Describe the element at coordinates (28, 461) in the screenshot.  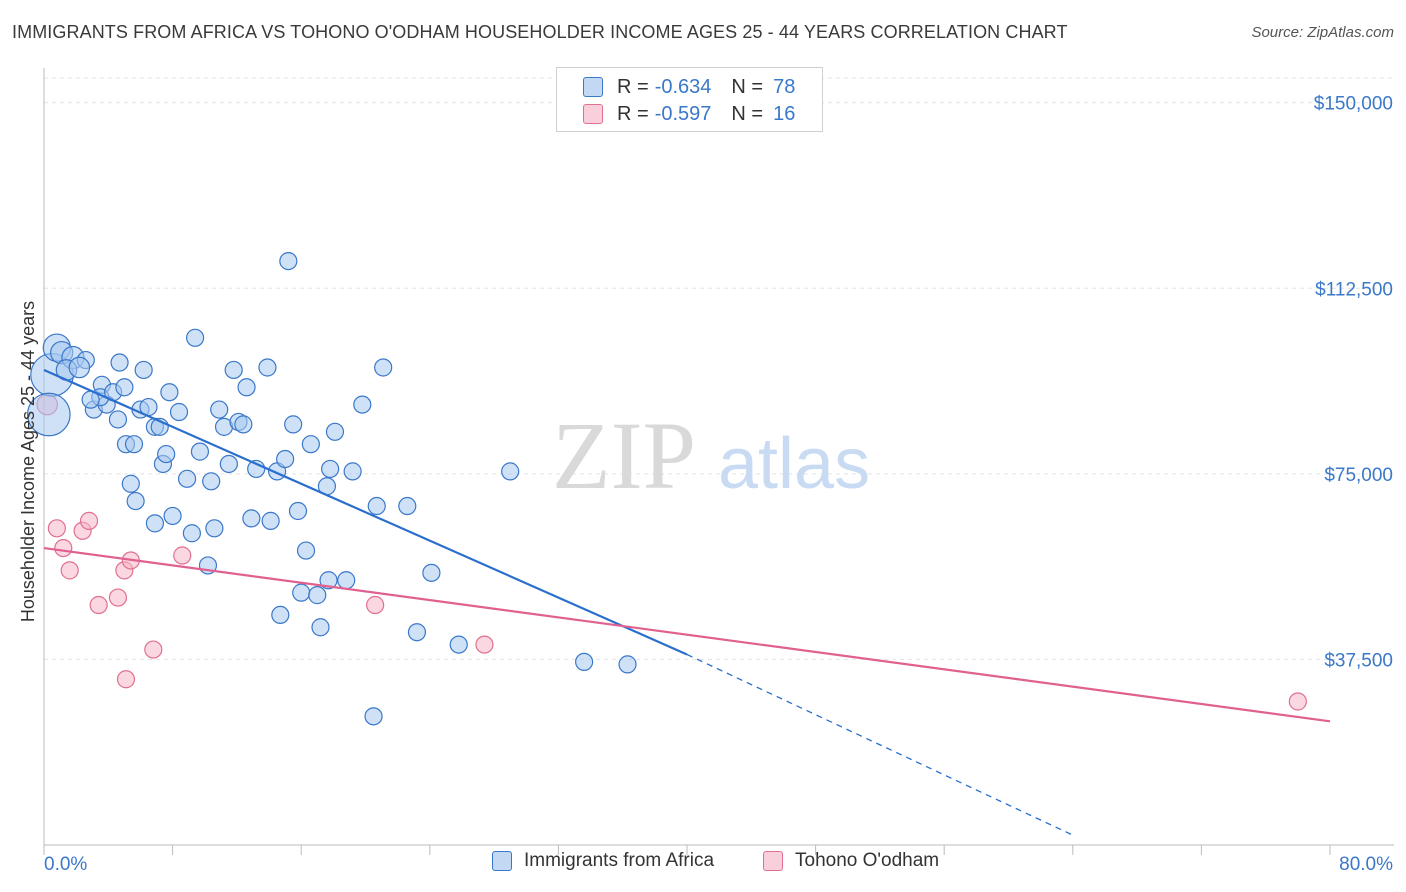
I see `y-axis-title: Householder Income Ages 25 - 44 years` at that location.